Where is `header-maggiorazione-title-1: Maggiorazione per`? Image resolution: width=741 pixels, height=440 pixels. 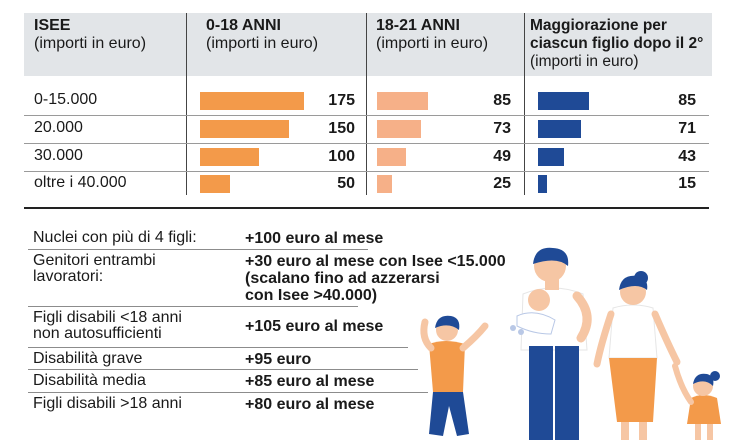
header-maggiorazione-title-1: Maggiorazione per is located at coordinates (598, 25).